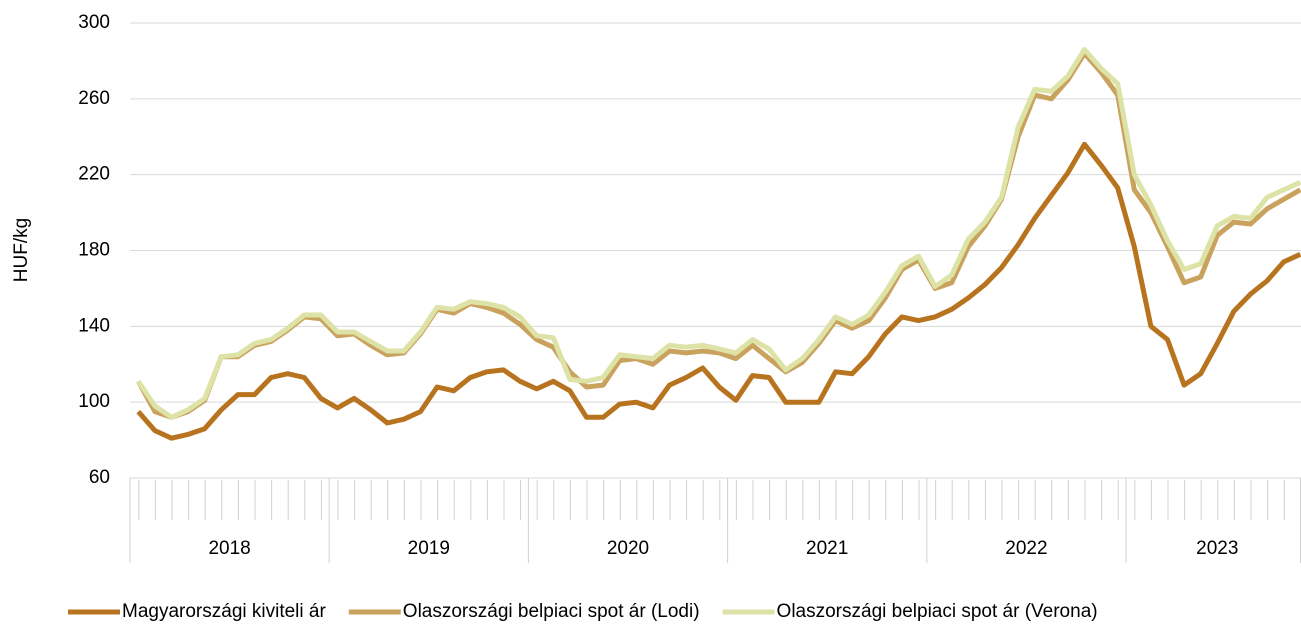 The image size is (1301, 628). What do you see at coordinates (94, 250) in the screenshot?
I see `y-tick-label: 180` at bounding box center [94, 250].